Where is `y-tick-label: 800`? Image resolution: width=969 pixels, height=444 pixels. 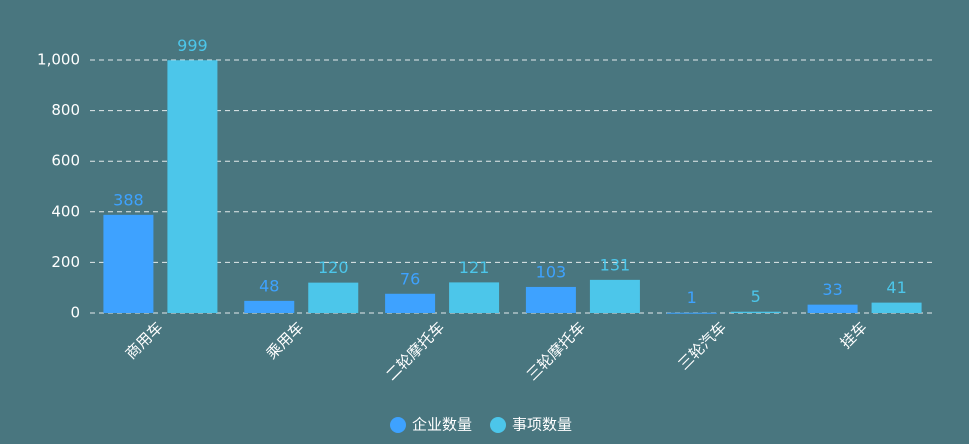
y-tick-label: 800 is located at coordinates (65, 110).